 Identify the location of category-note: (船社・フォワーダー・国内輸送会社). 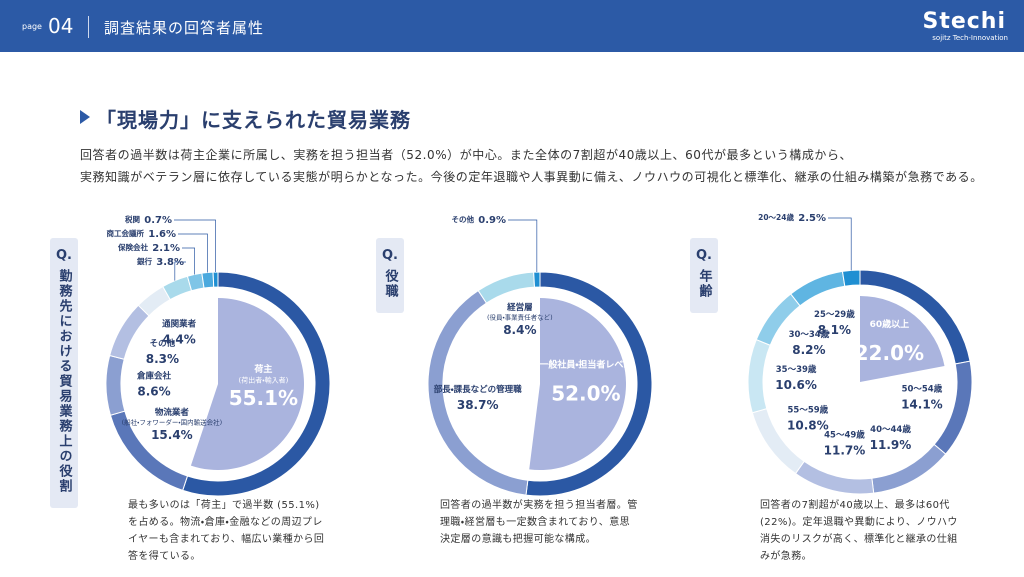
(172, 421).